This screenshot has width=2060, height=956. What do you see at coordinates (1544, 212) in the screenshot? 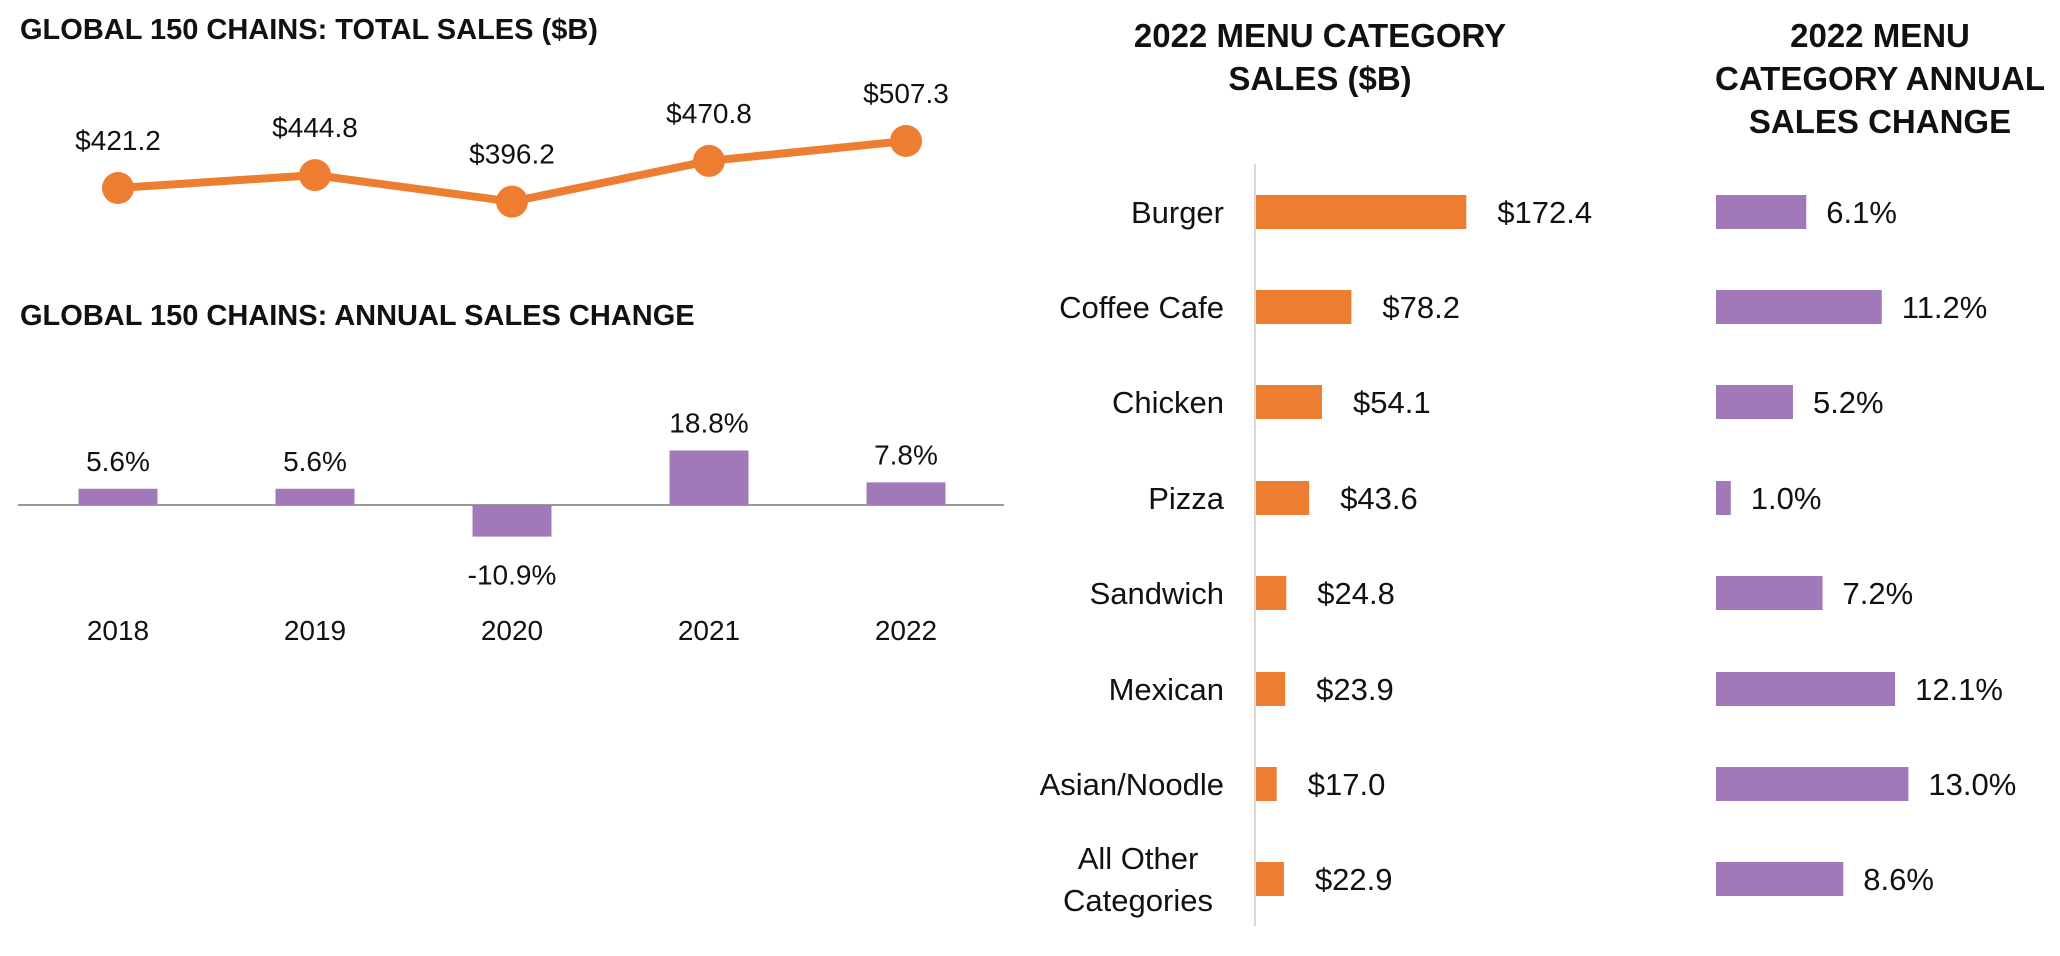
I see `category-sales-data-label: $172.4` at bounding box center [1544, 212].